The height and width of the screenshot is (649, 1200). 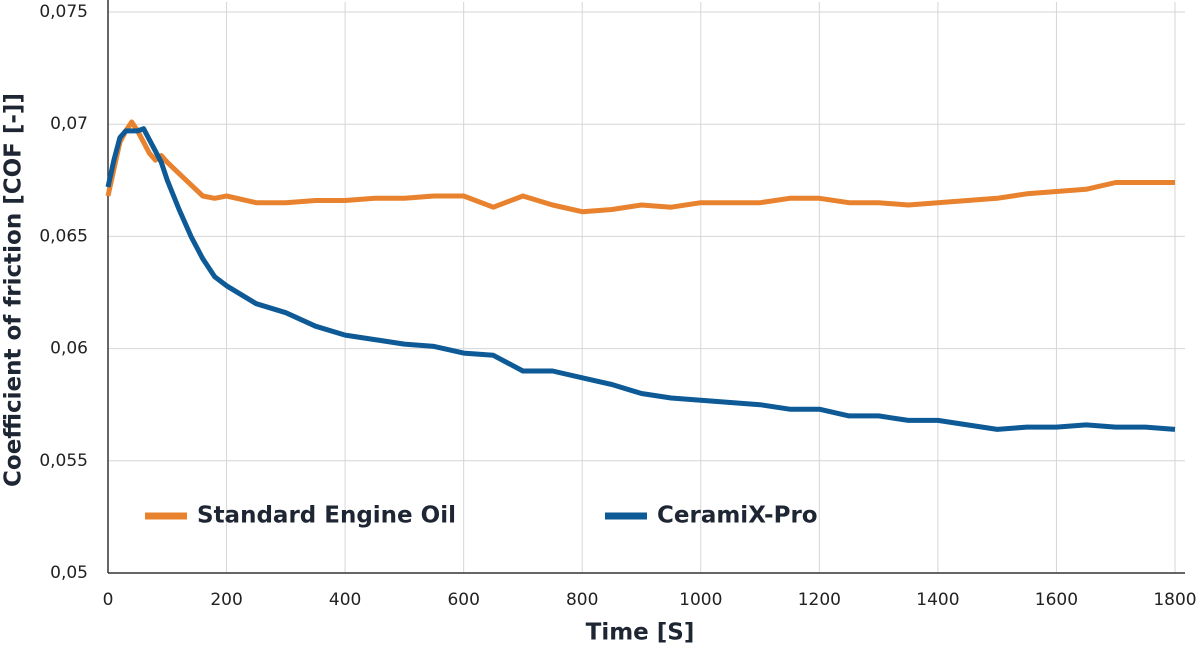 I want to click on x-tick-label: 1800, so click(x=1174, y=600).